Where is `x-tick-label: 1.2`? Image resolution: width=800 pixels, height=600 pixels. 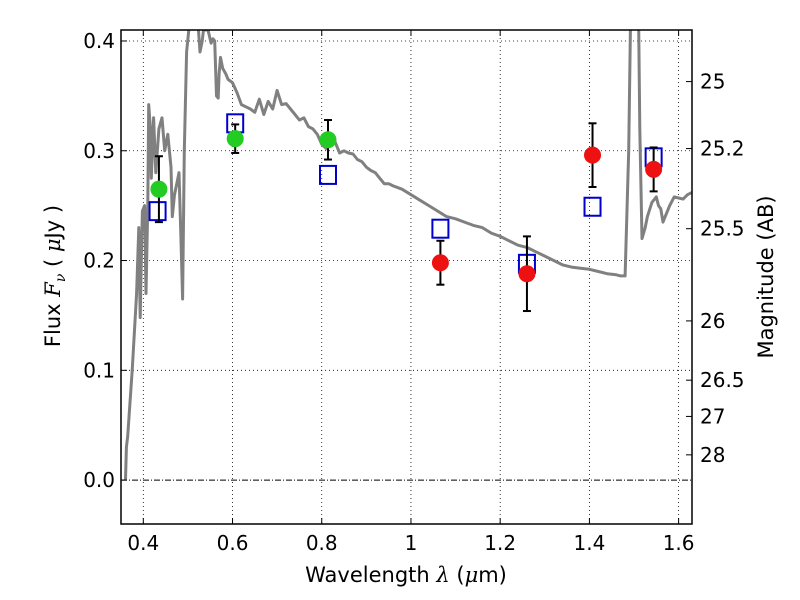 x-tick-label: 1.2 is located at coordinates (500, 543).